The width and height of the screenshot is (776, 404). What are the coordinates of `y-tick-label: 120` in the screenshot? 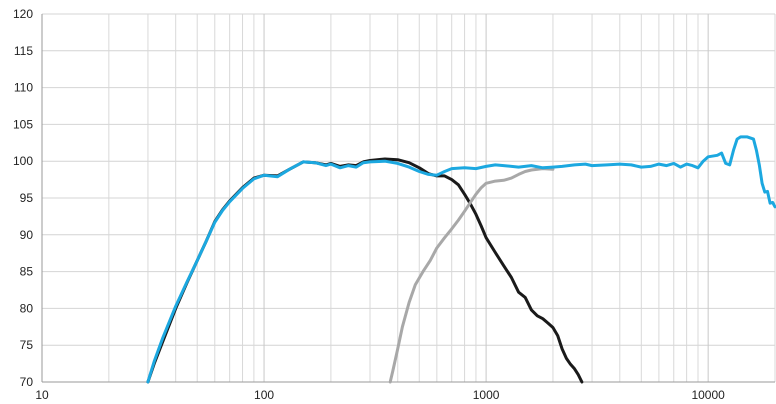 It's located at (23, 14).